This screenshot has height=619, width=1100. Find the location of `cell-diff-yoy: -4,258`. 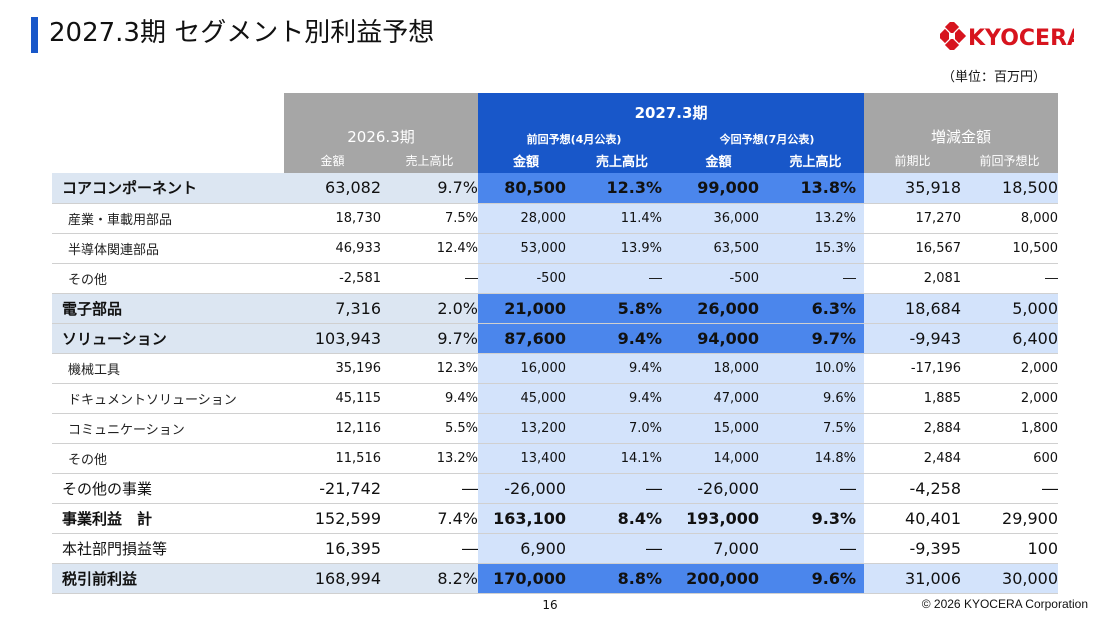

cell-diff-yoy: -4,258 is located at coordinates (913, 488).